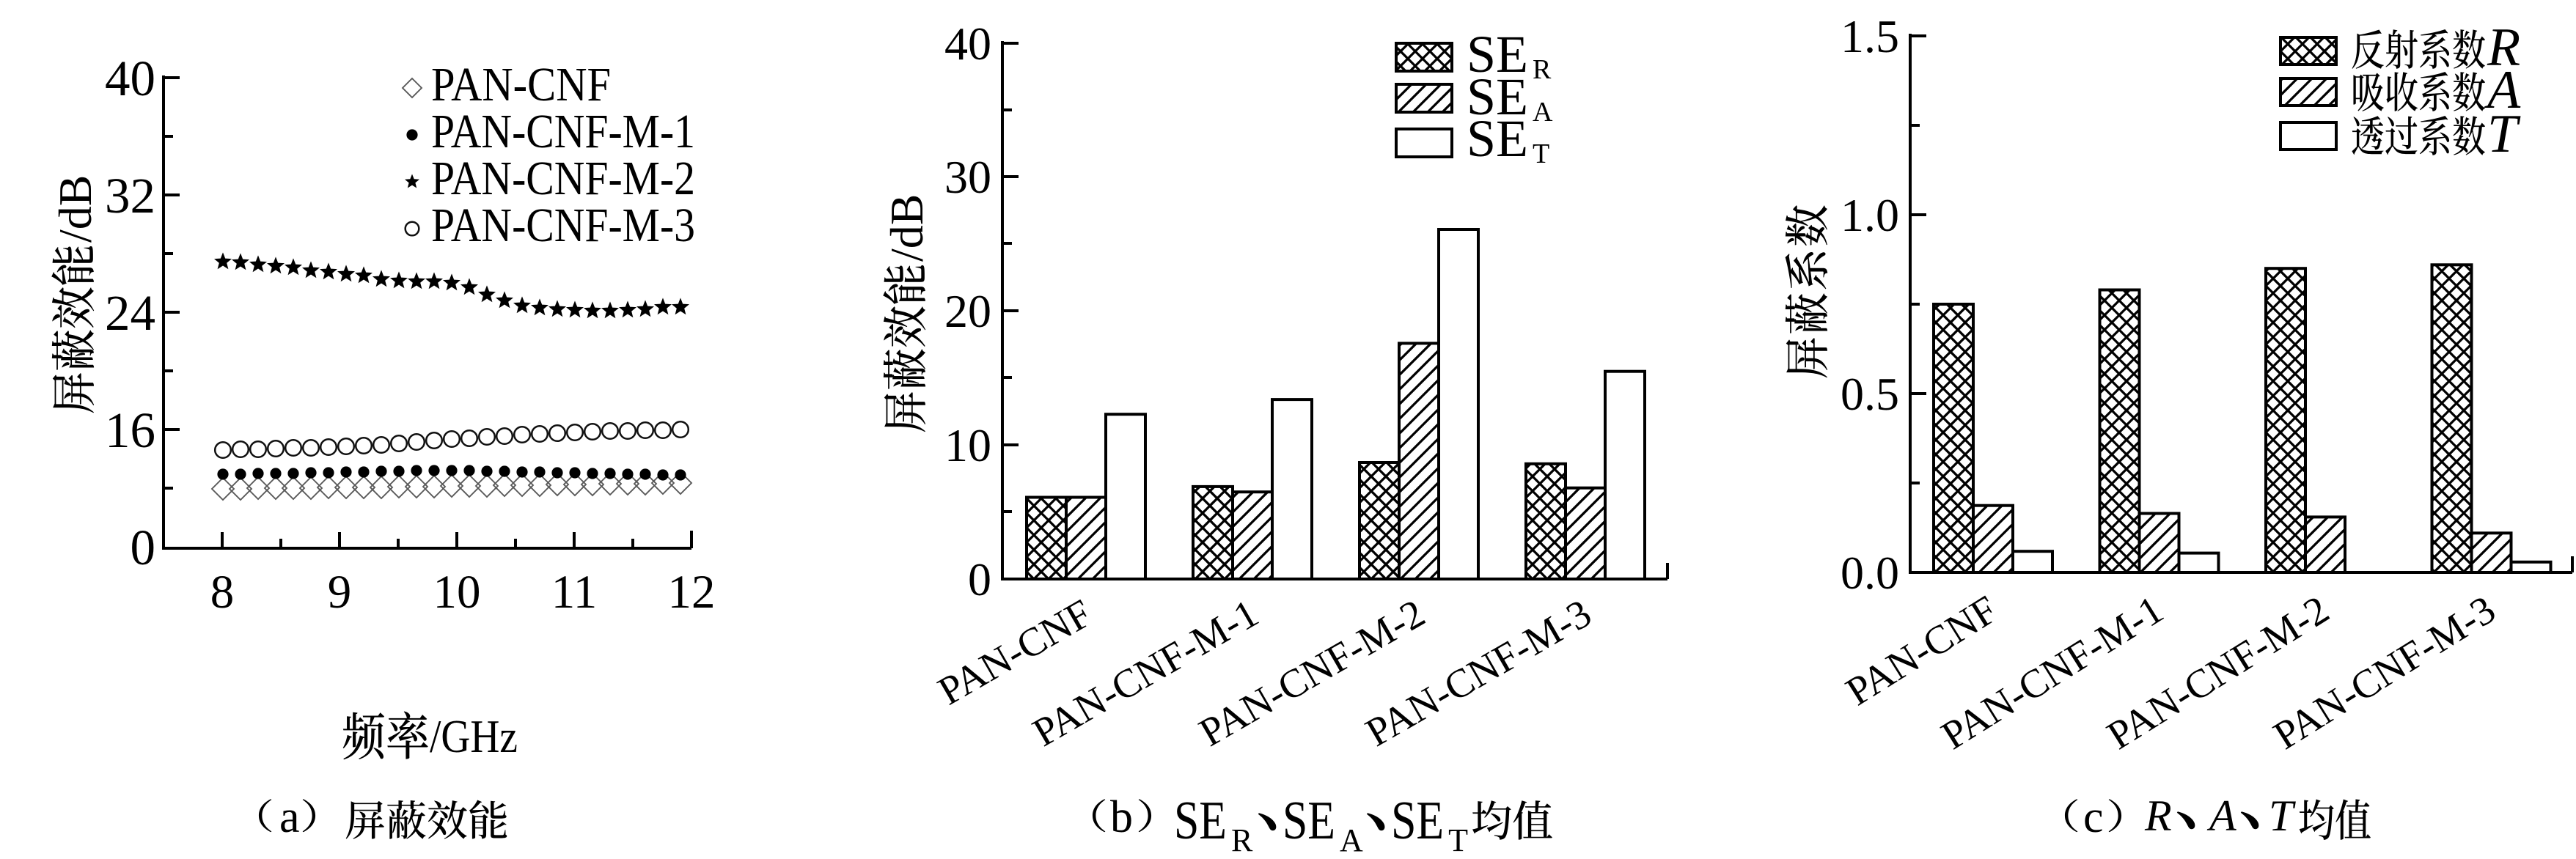 The height and width of the screenshot is (859, 2576). I want to click on svg-text: PAN-CNF-M-3, so click(563, 226).